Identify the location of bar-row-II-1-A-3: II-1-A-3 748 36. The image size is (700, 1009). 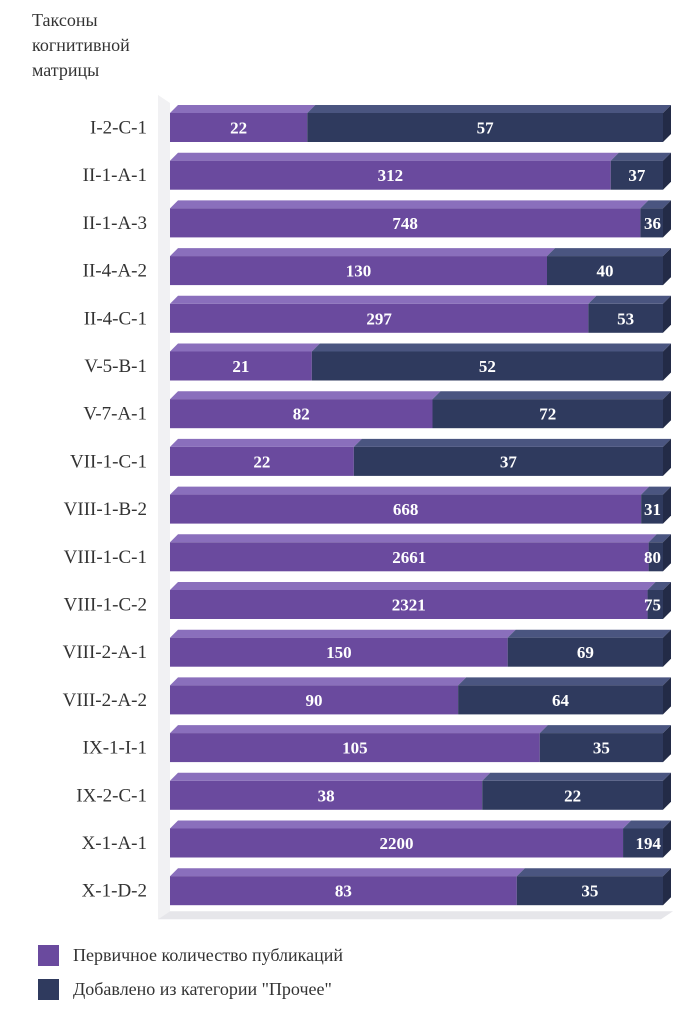
(377, 219).